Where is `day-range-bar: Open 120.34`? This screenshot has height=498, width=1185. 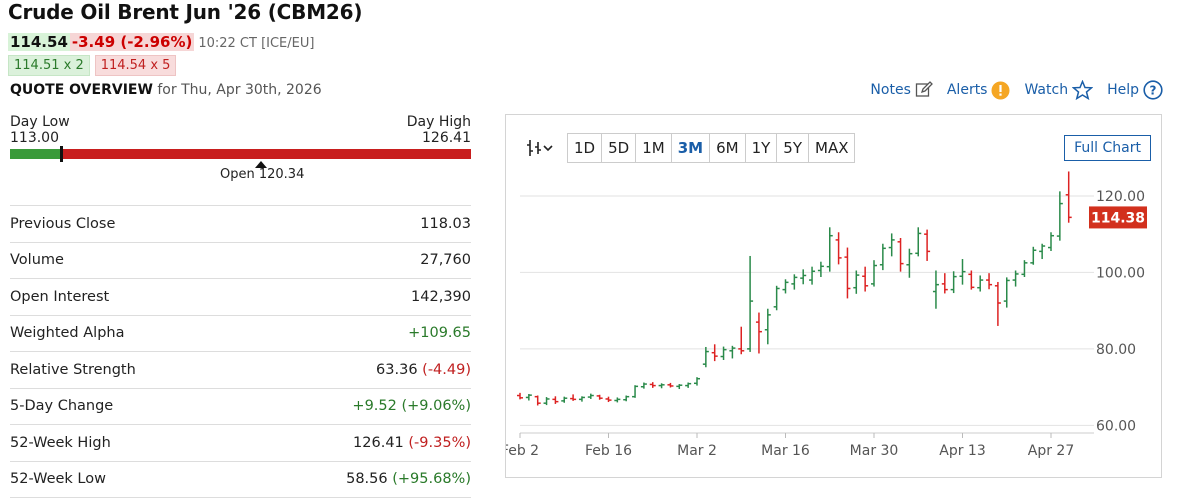
day-range-bar: Open 120.34 is located at coordinates (240, 154).